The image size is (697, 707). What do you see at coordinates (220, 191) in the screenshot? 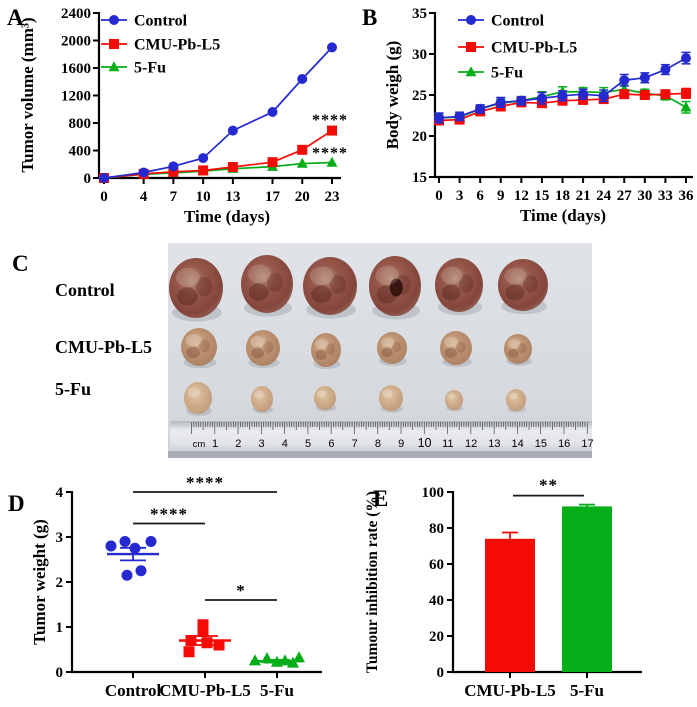
I see `x-axis-ticks: 0 4 7 10 13 17 20 23` at bounding box center [220, 191].